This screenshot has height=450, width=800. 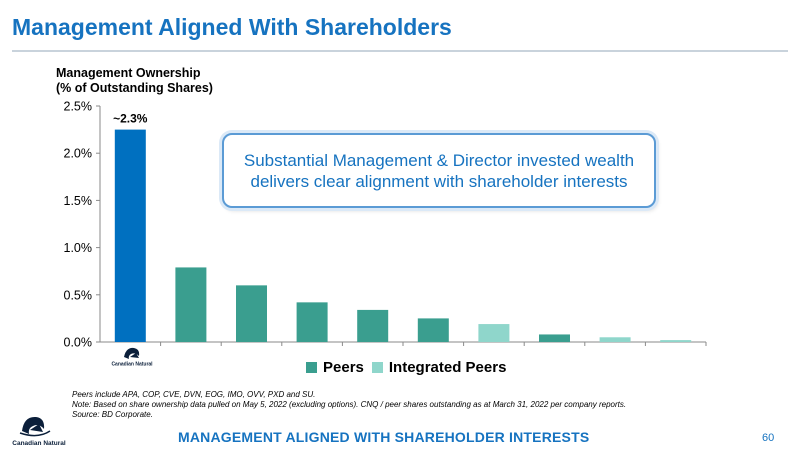 What do you see at coordinates (134, 88) in the screenshot?
I see `y-axis-label-line2: (% of Outstanding Shares)` at bounding box center [134, 88].